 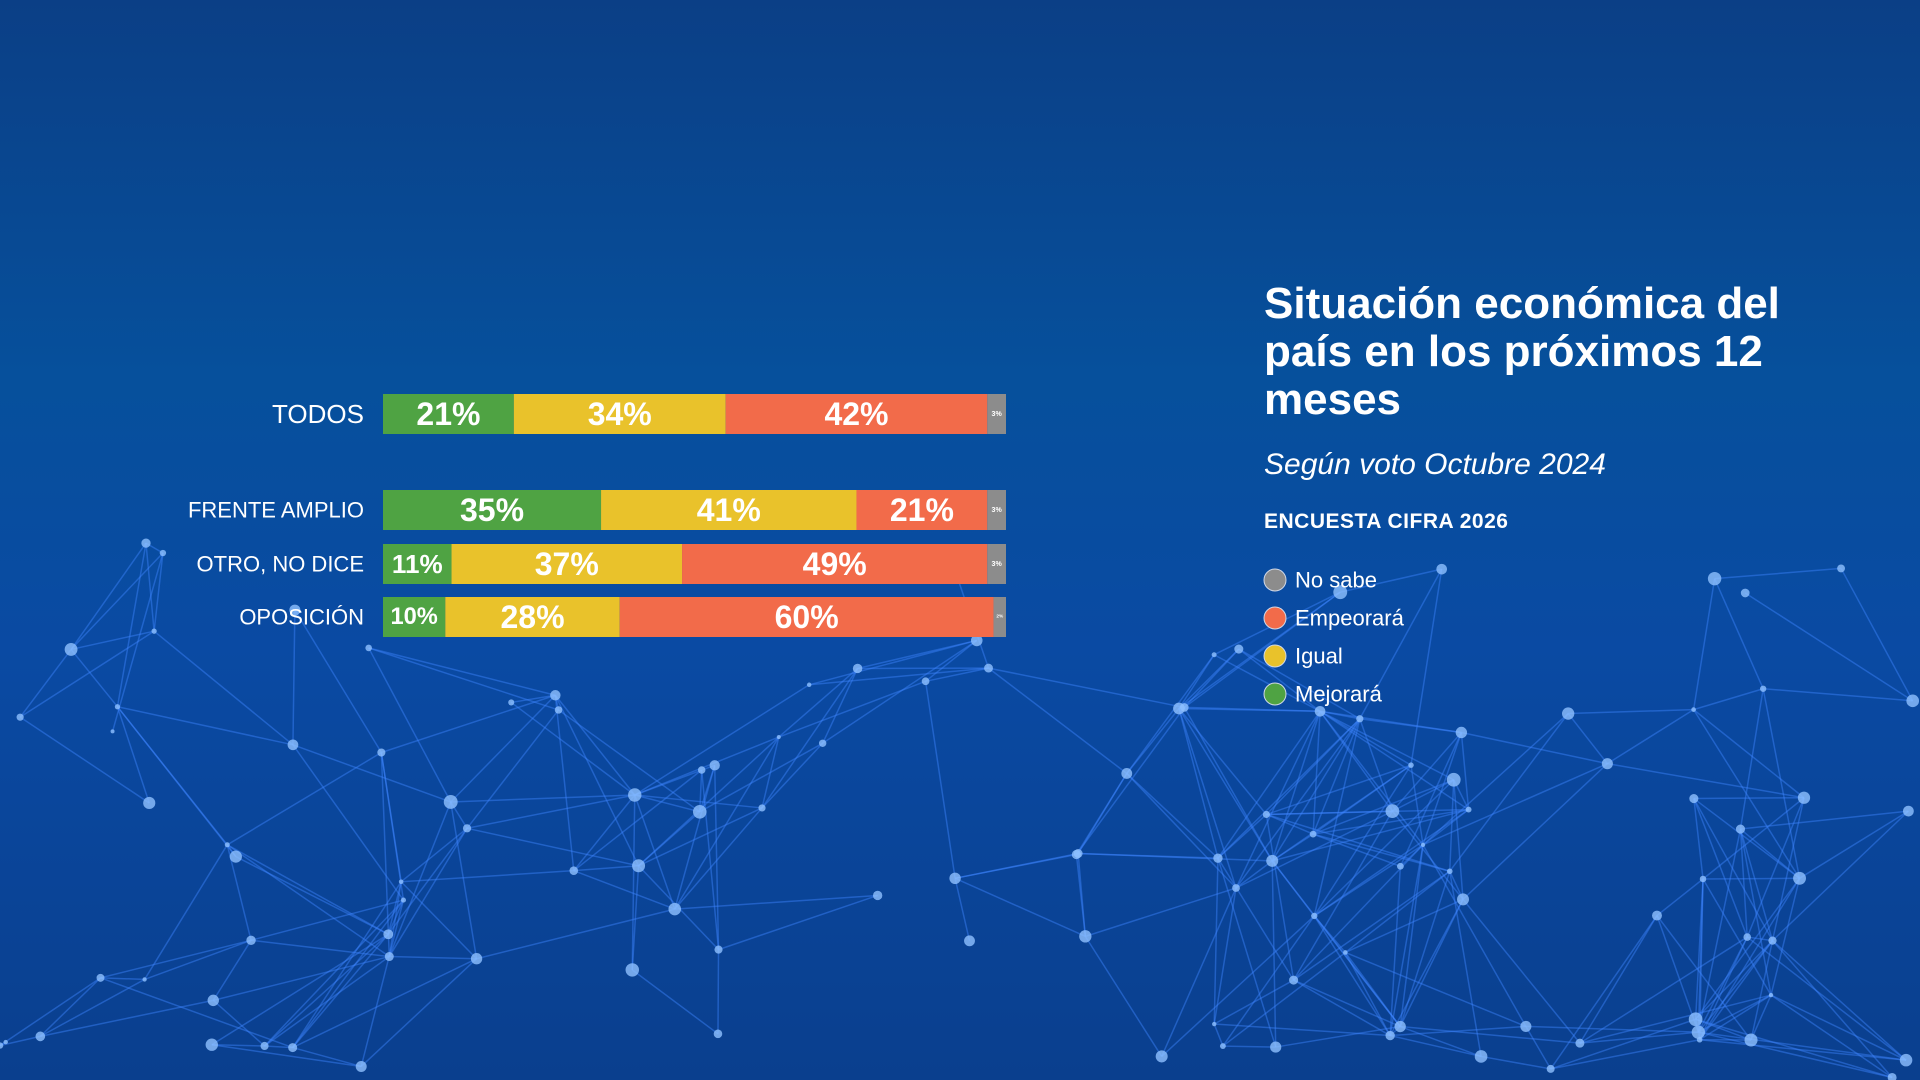 What do you see at coordinates (1339, 694) in the screenshot?
I see `legend-label: Mejorará` at bounding box center [1339, 694].